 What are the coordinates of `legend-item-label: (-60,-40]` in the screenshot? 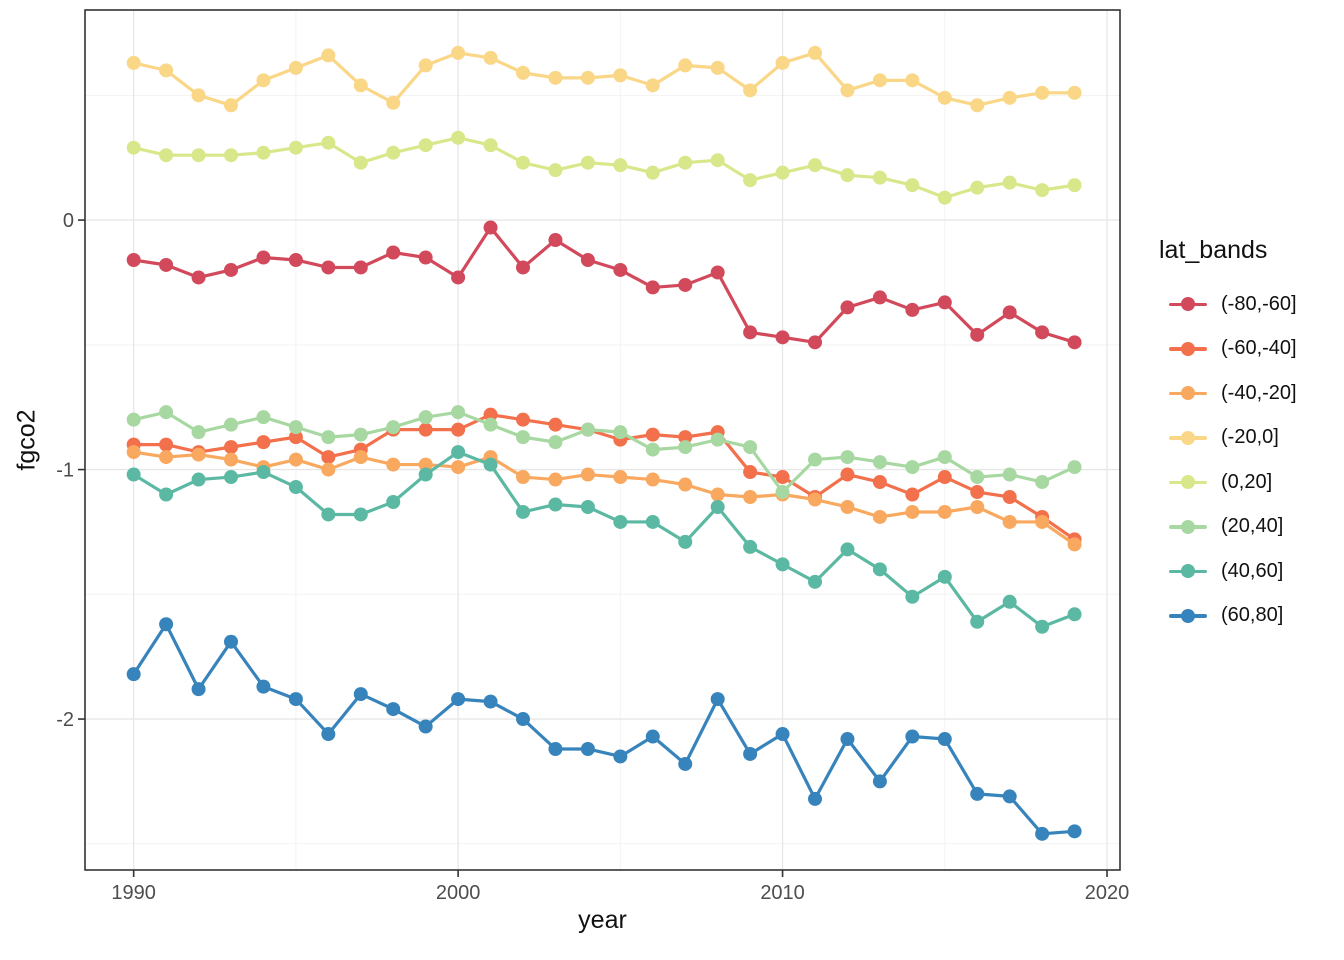 It's located at (1259, 348).